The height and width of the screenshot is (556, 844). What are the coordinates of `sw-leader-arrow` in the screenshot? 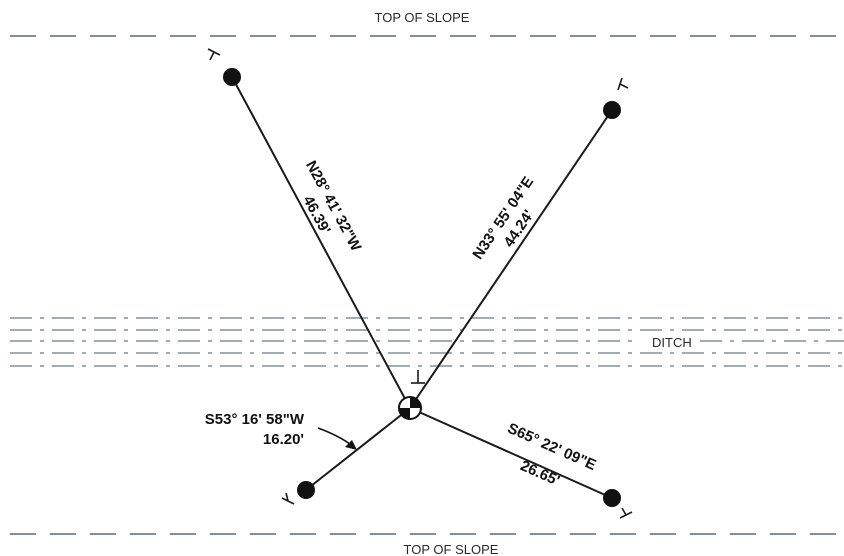 It's located at (337, 438).